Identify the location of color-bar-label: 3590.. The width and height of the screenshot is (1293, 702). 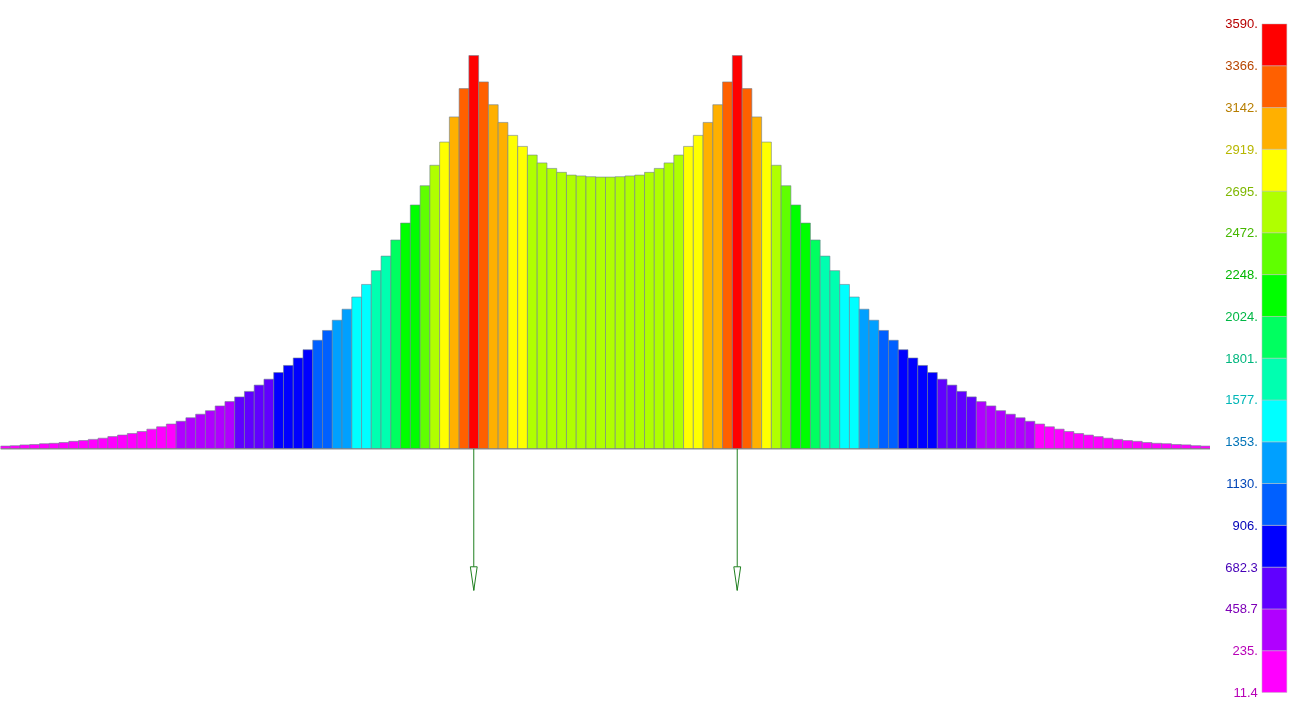
(1241, 24).